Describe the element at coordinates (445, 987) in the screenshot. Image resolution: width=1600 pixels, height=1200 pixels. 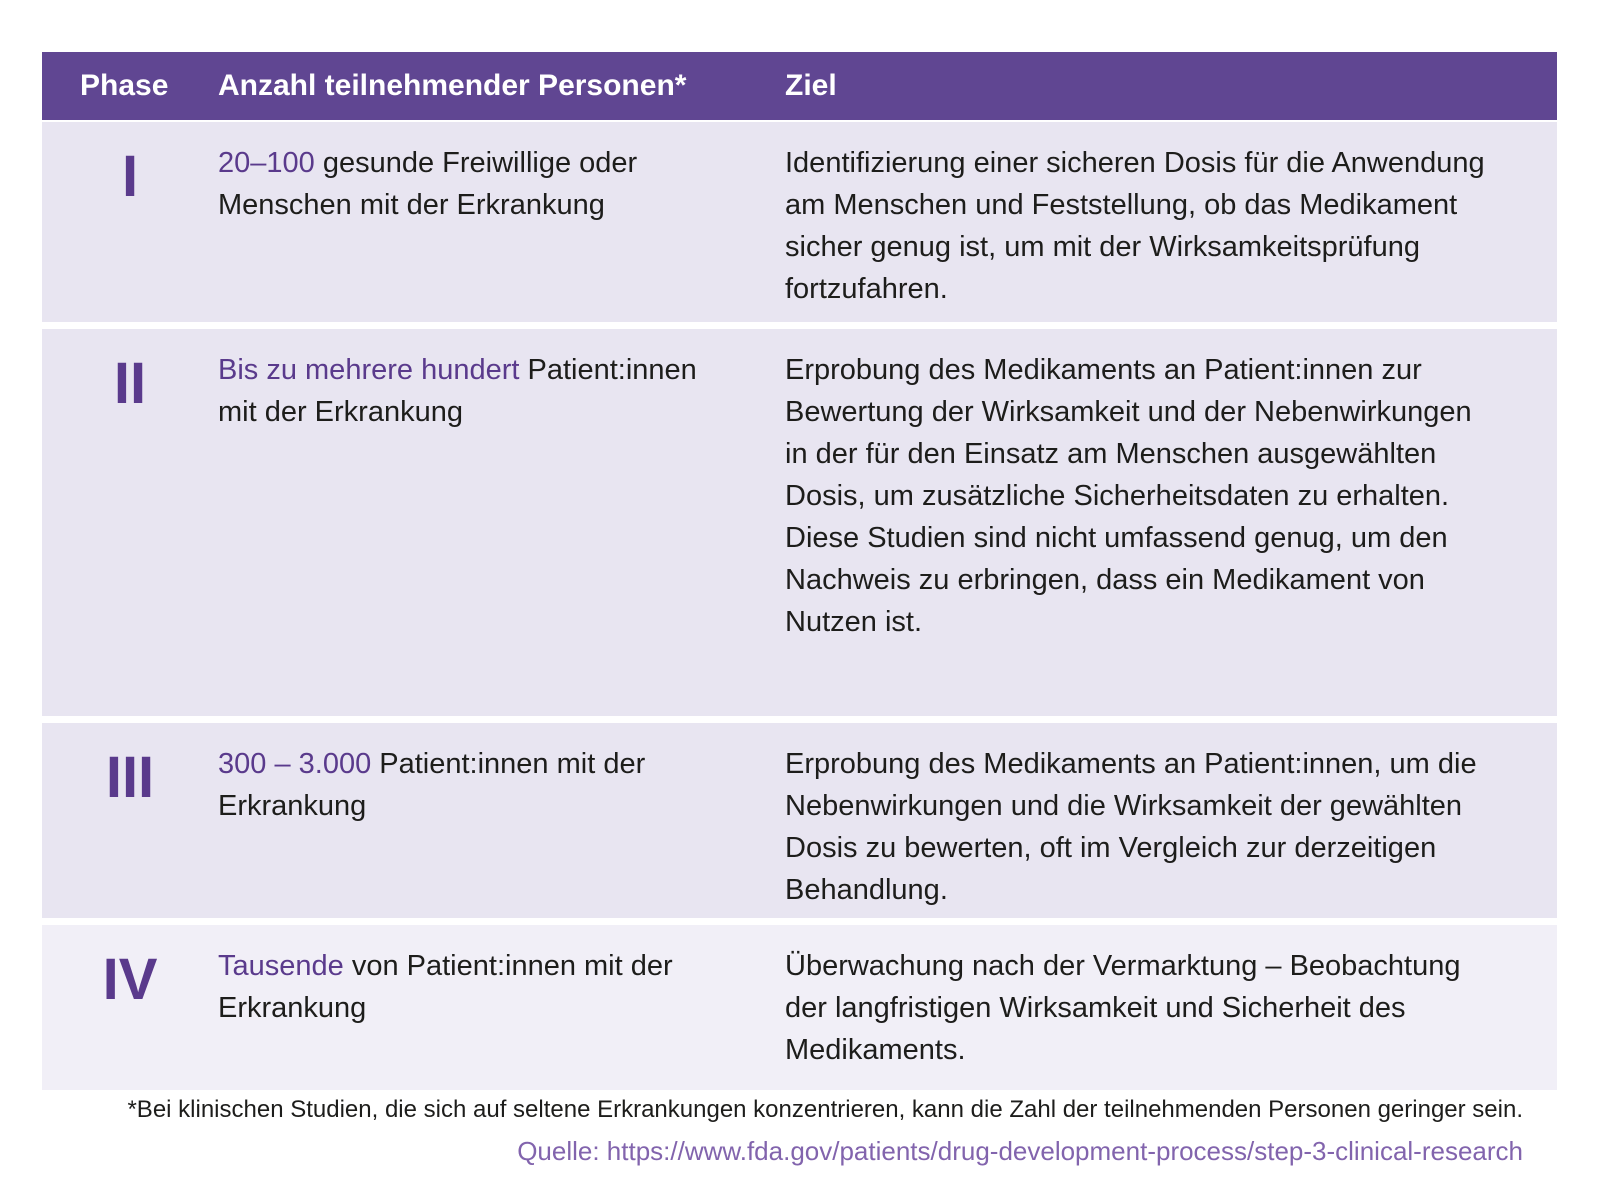
I see `anzahl-rest: von Patient:innen mit der Erkrankung` at that location.